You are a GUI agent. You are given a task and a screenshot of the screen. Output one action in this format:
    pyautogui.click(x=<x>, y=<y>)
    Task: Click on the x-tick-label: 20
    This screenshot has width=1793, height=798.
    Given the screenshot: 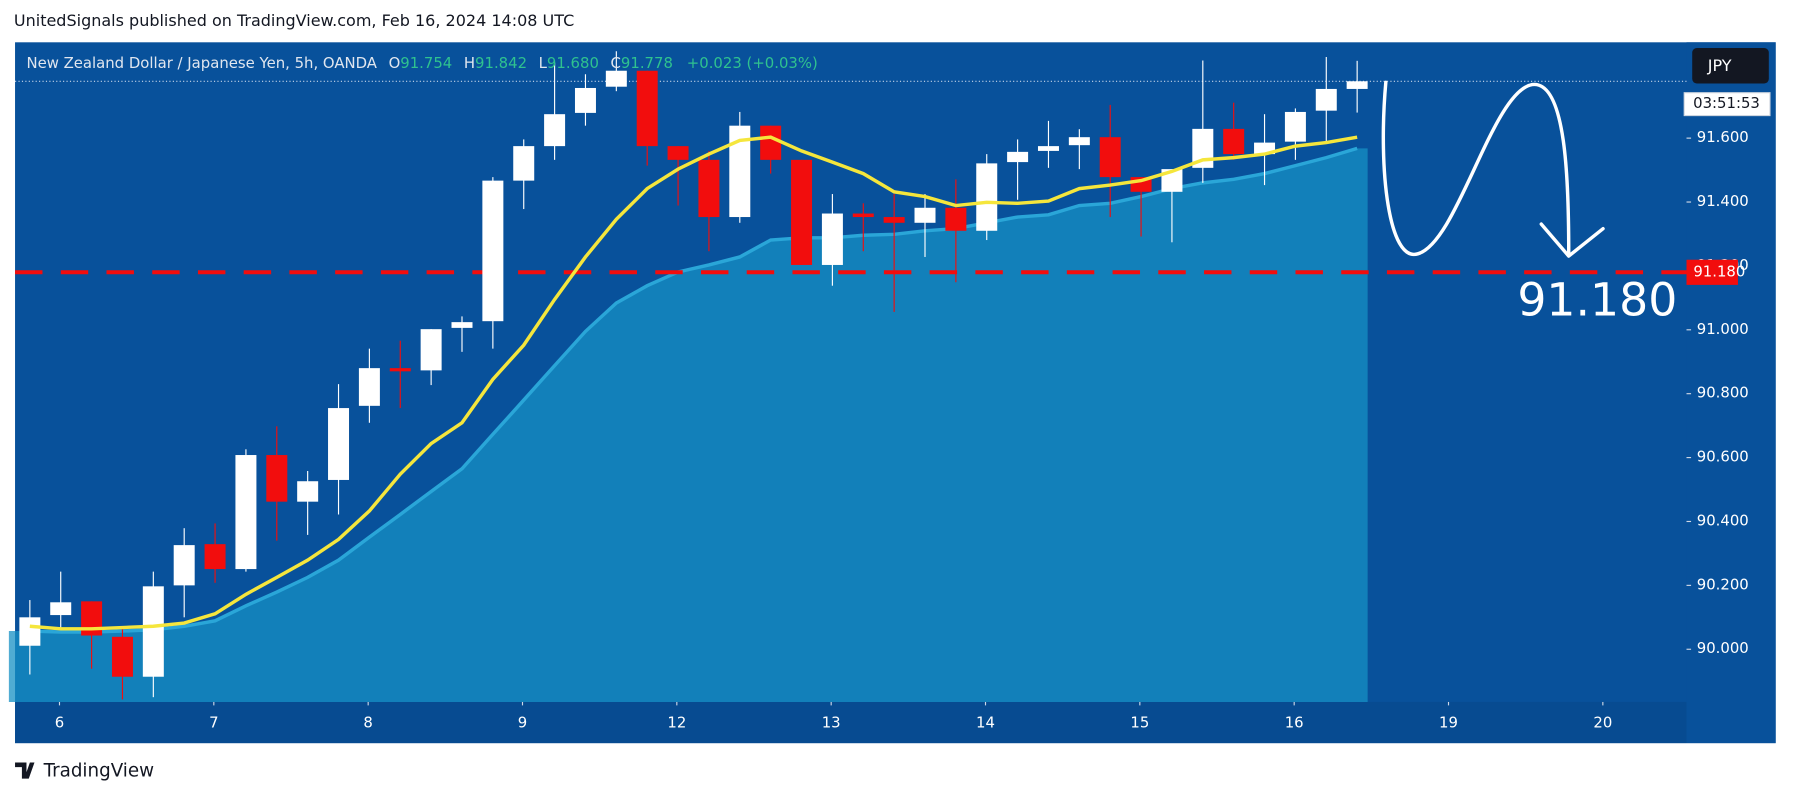 What is the action you would take?
    pyautogui.click(x=1602, y=723)
    